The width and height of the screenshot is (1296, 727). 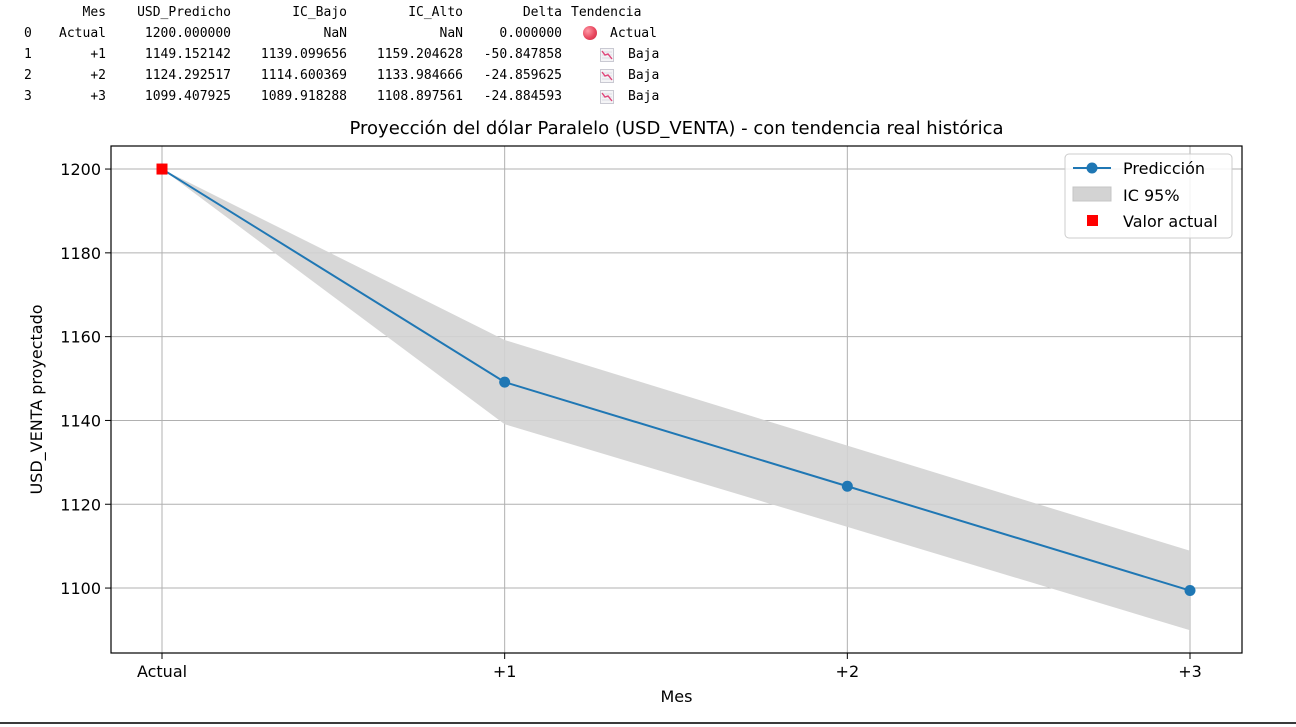 What do you see at coordinates (28, 75) in the screenshot?
I see `row-index: 2` at bounding box center [28, 75].